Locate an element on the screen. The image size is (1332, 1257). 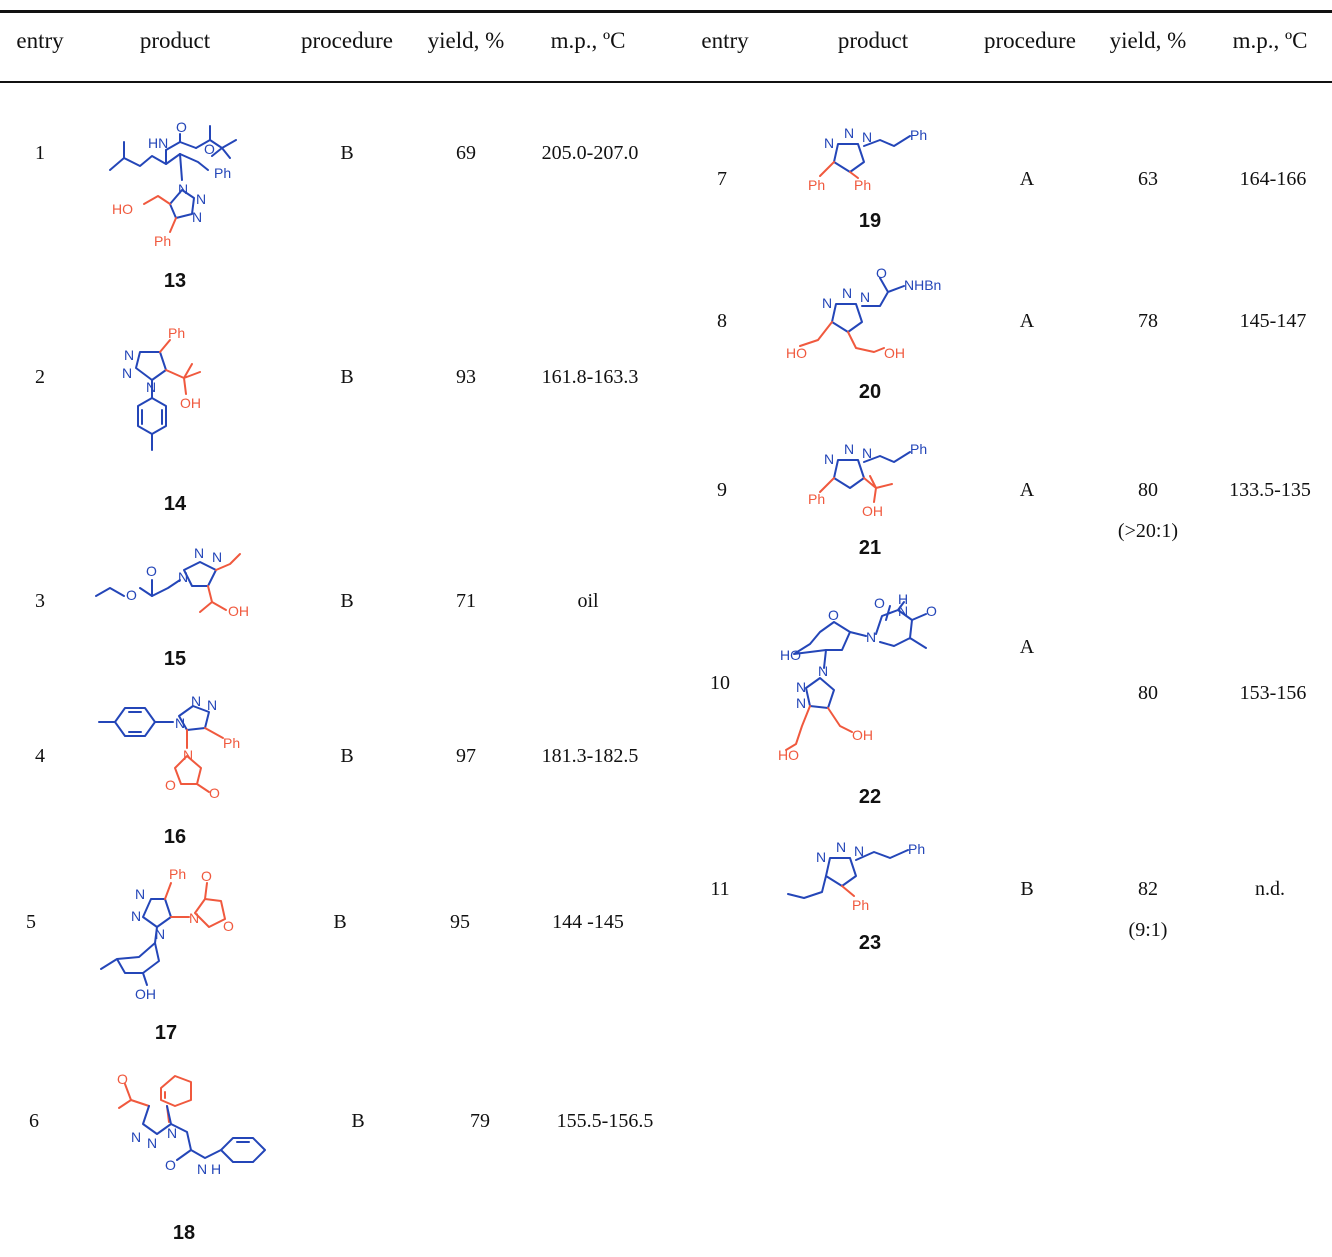
yield-cell: 71 is located at coordinates (466, 601).